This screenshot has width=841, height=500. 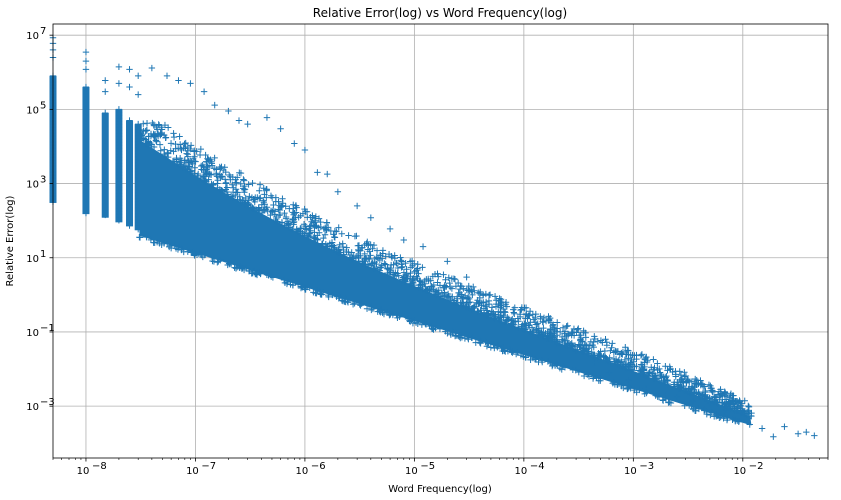 I want to click on y-axis-label: Relative Error(log), so click(x=10, y=240).